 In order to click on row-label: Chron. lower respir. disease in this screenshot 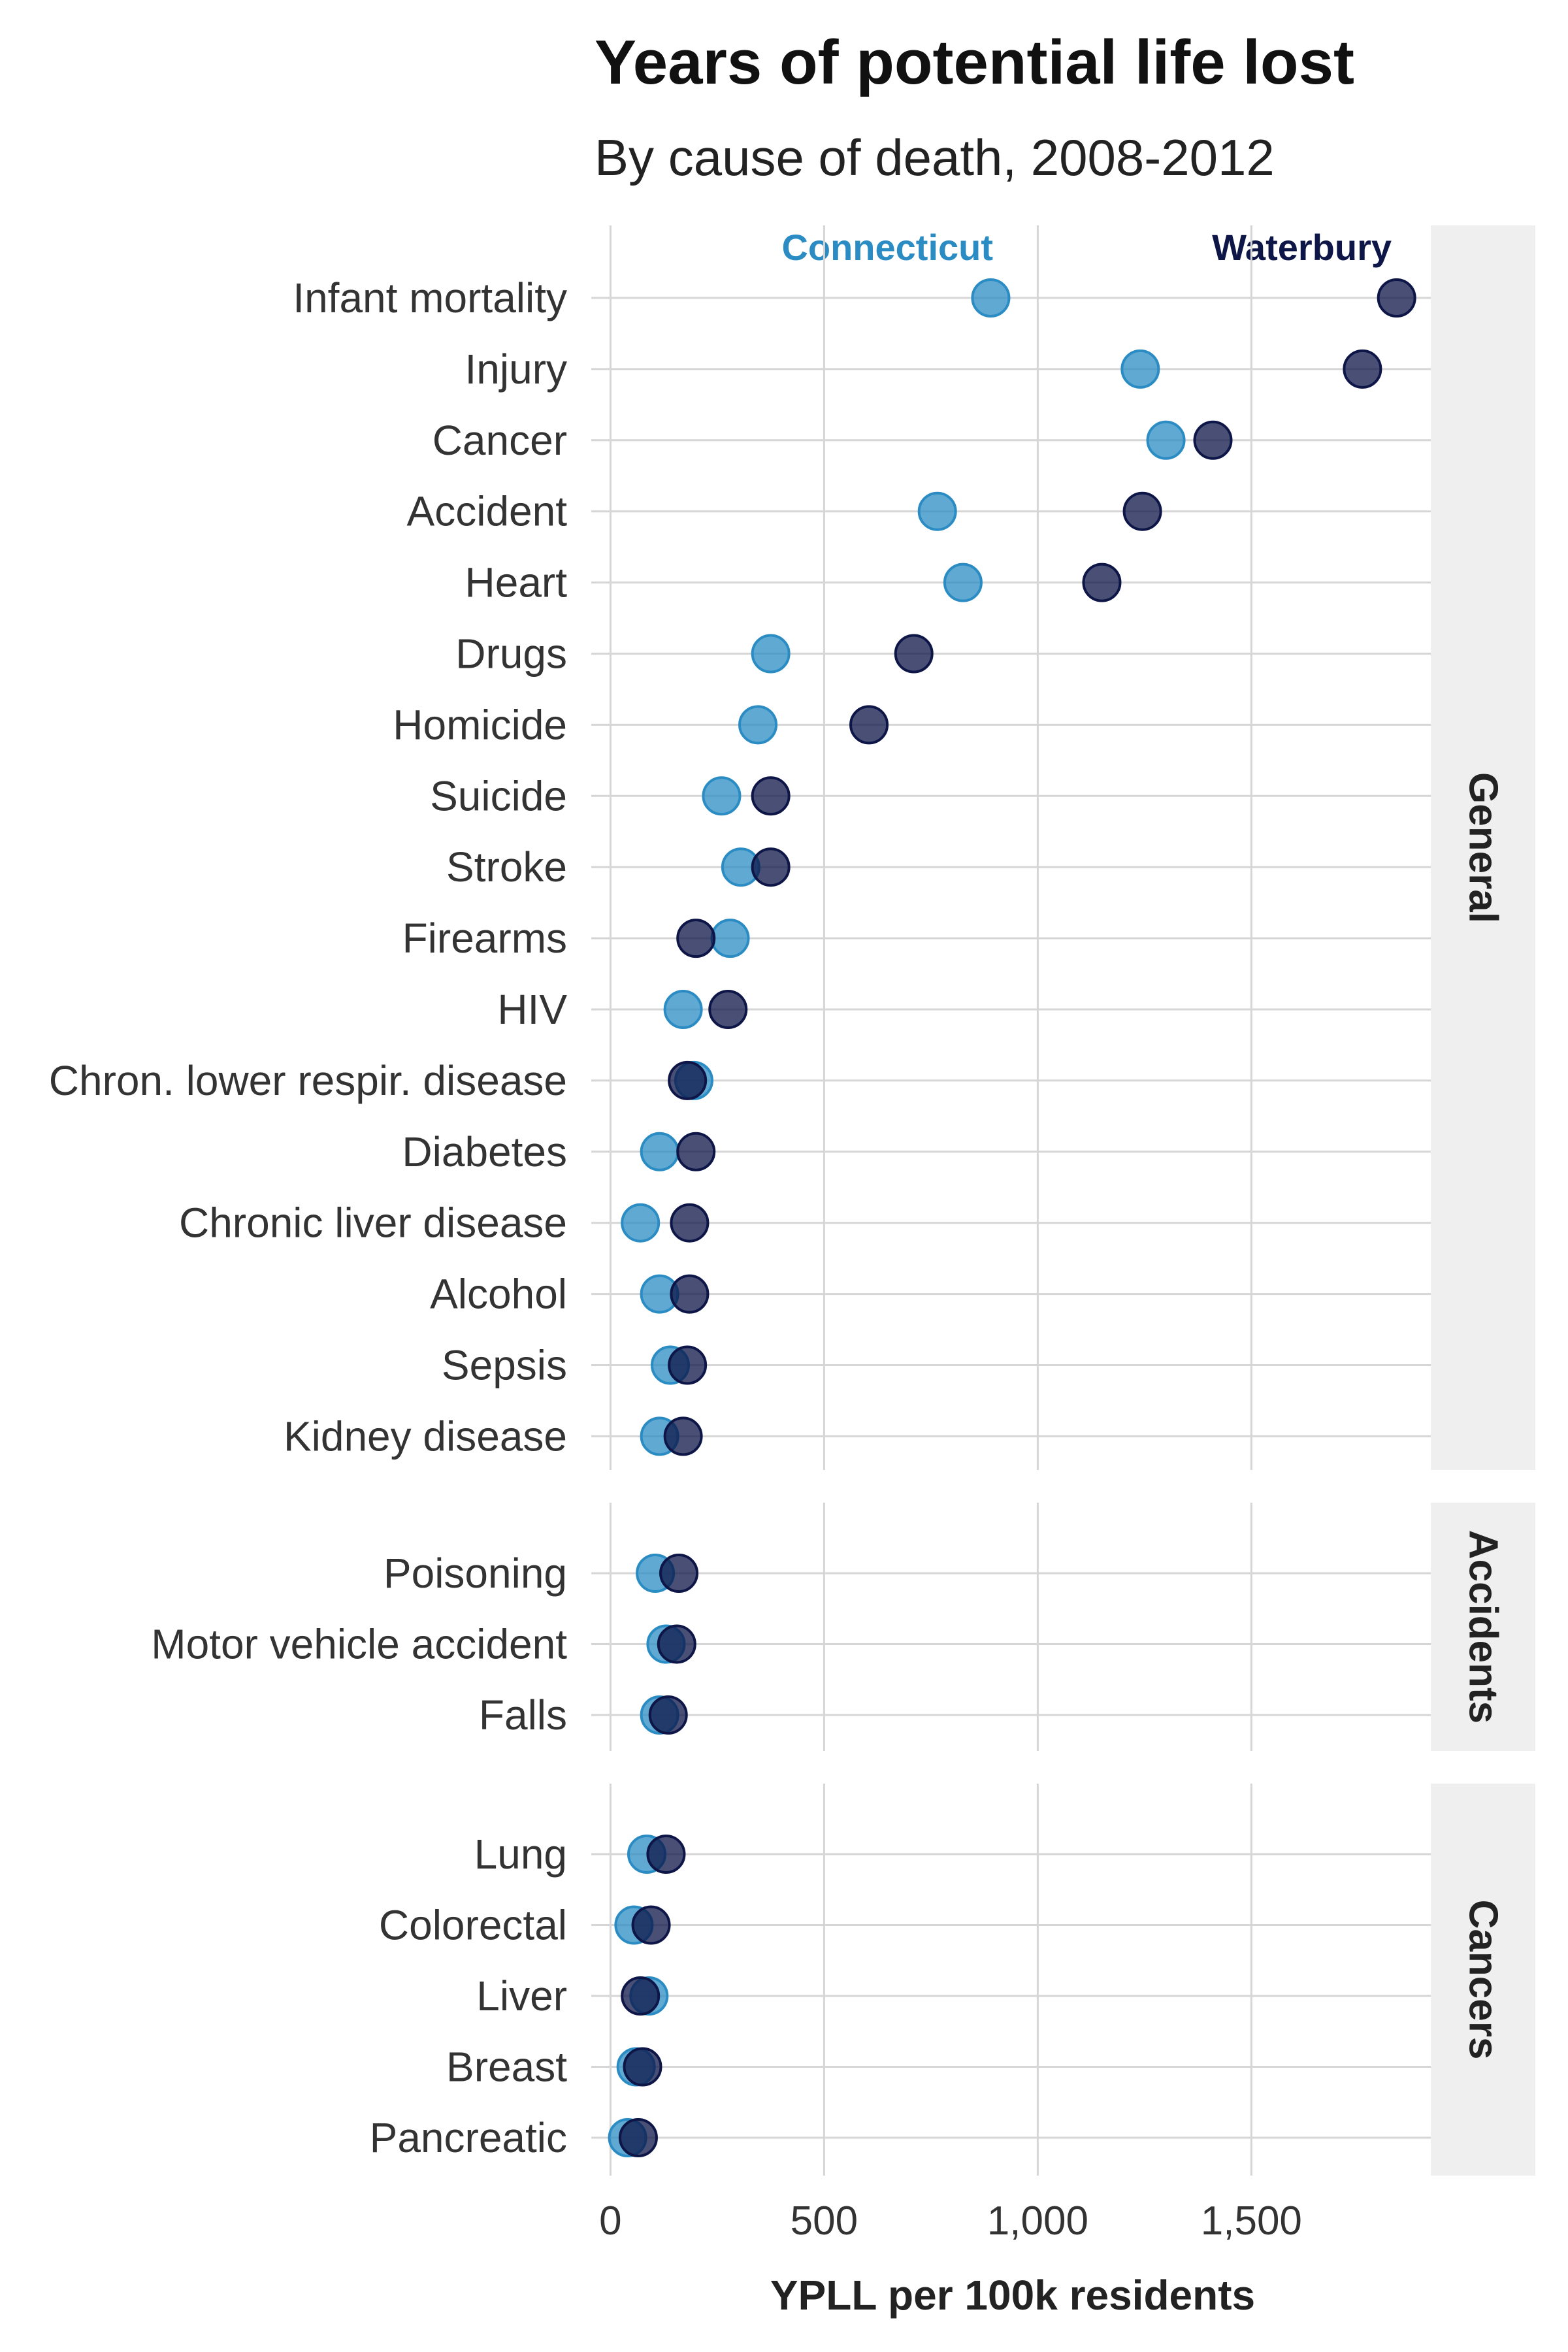, I will do `click(308, 1080)`.